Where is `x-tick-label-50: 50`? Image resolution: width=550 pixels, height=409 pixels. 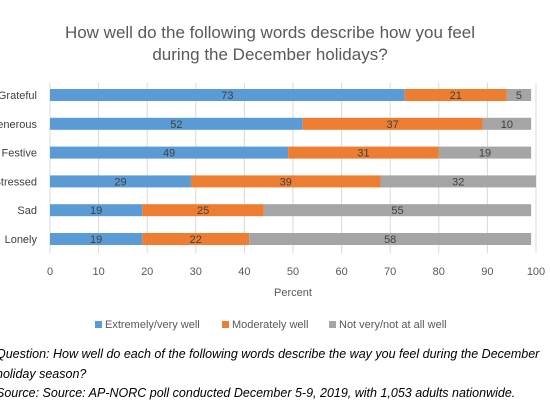
x-tick-label-50: 50 is located at coordinates (293, 272).